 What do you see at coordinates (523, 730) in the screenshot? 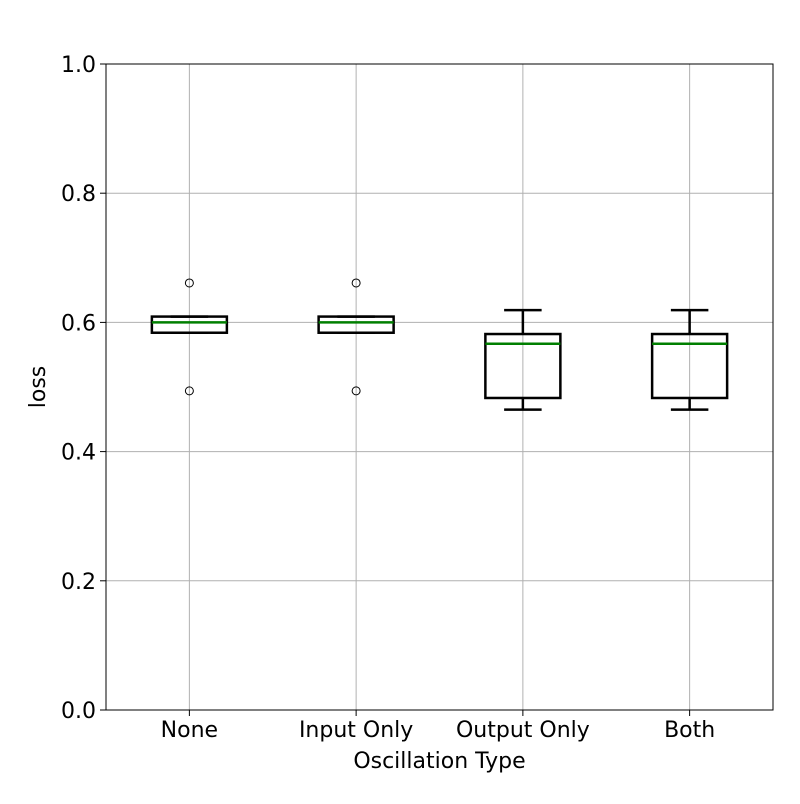
I see `x-tick-label: Output Only` at bounding box center [523, 730].